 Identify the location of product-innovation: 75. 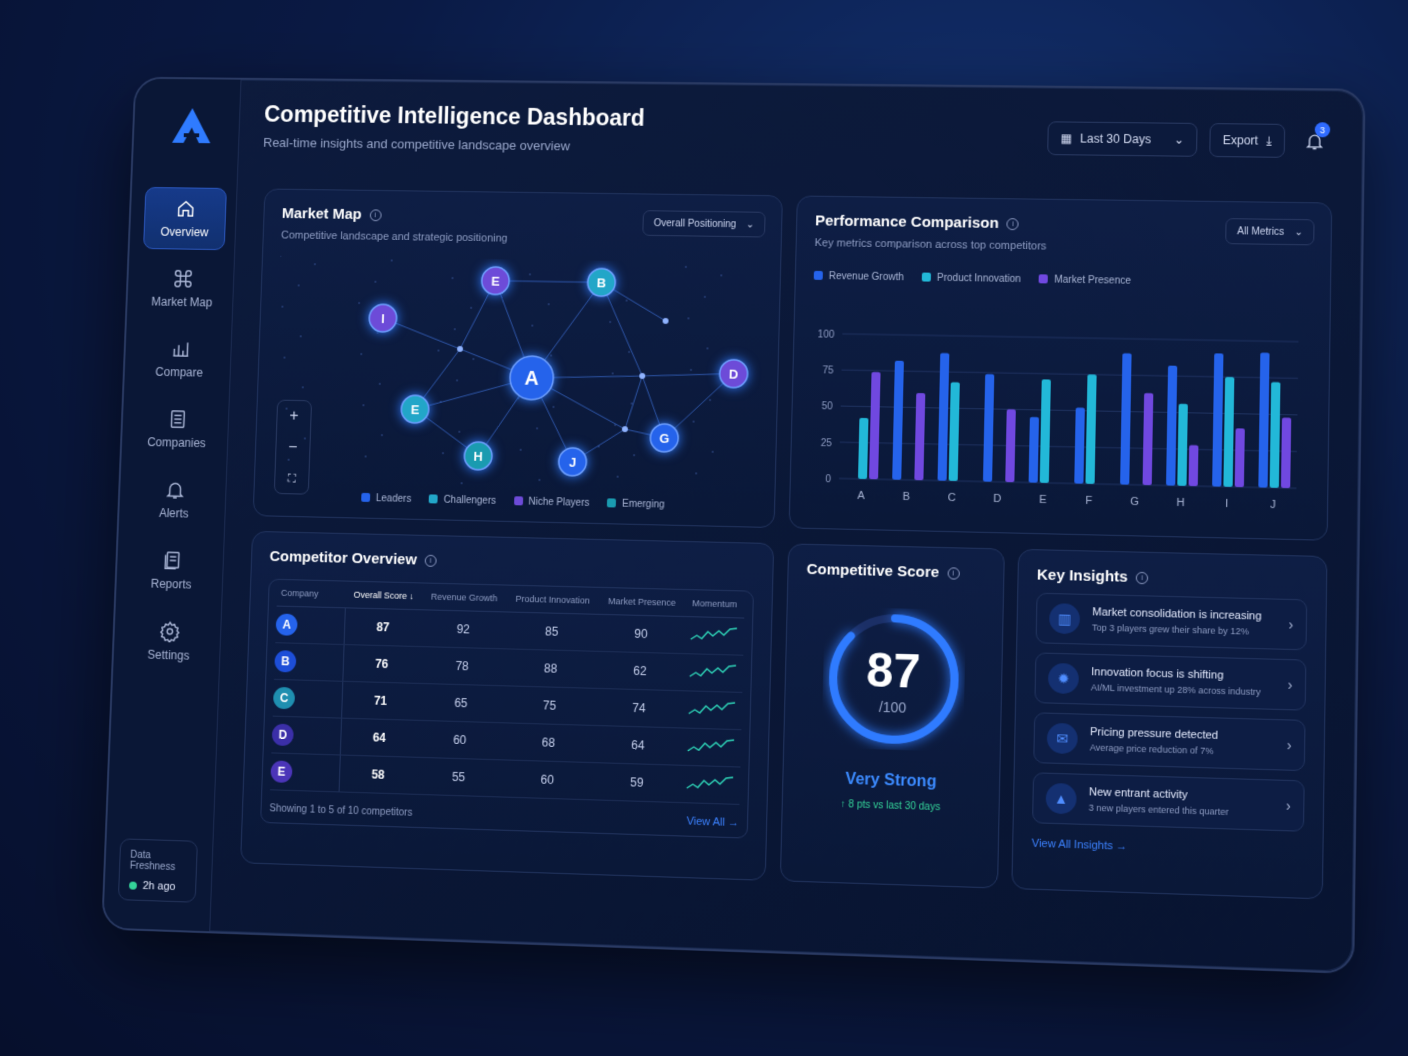
(549, 705).